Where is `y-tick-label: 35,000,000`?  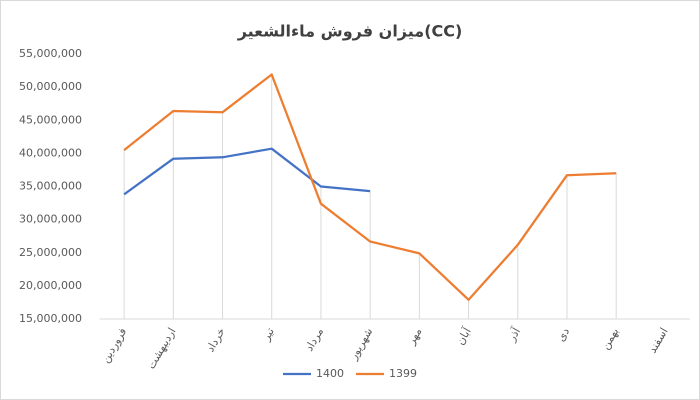 y-tick-label: 35,000,000 is located at coordinates (50, 186).